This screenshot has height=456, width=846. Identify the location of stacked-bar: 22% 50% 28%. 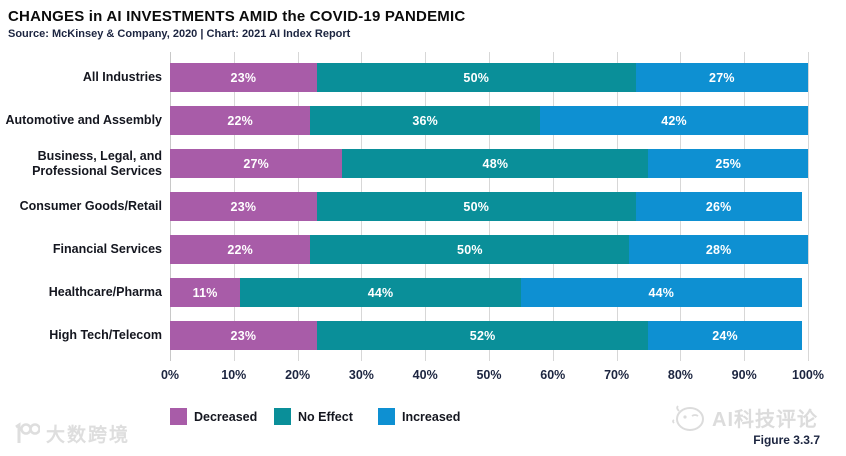
(489, 249).